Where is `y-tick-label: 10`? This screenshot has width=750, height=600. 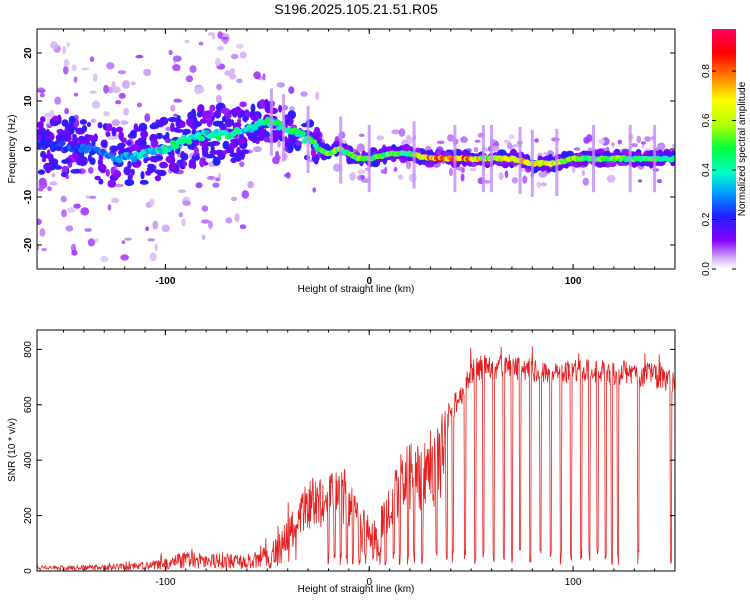
y-tick-label: 10 is located at coordinates (28, 101).